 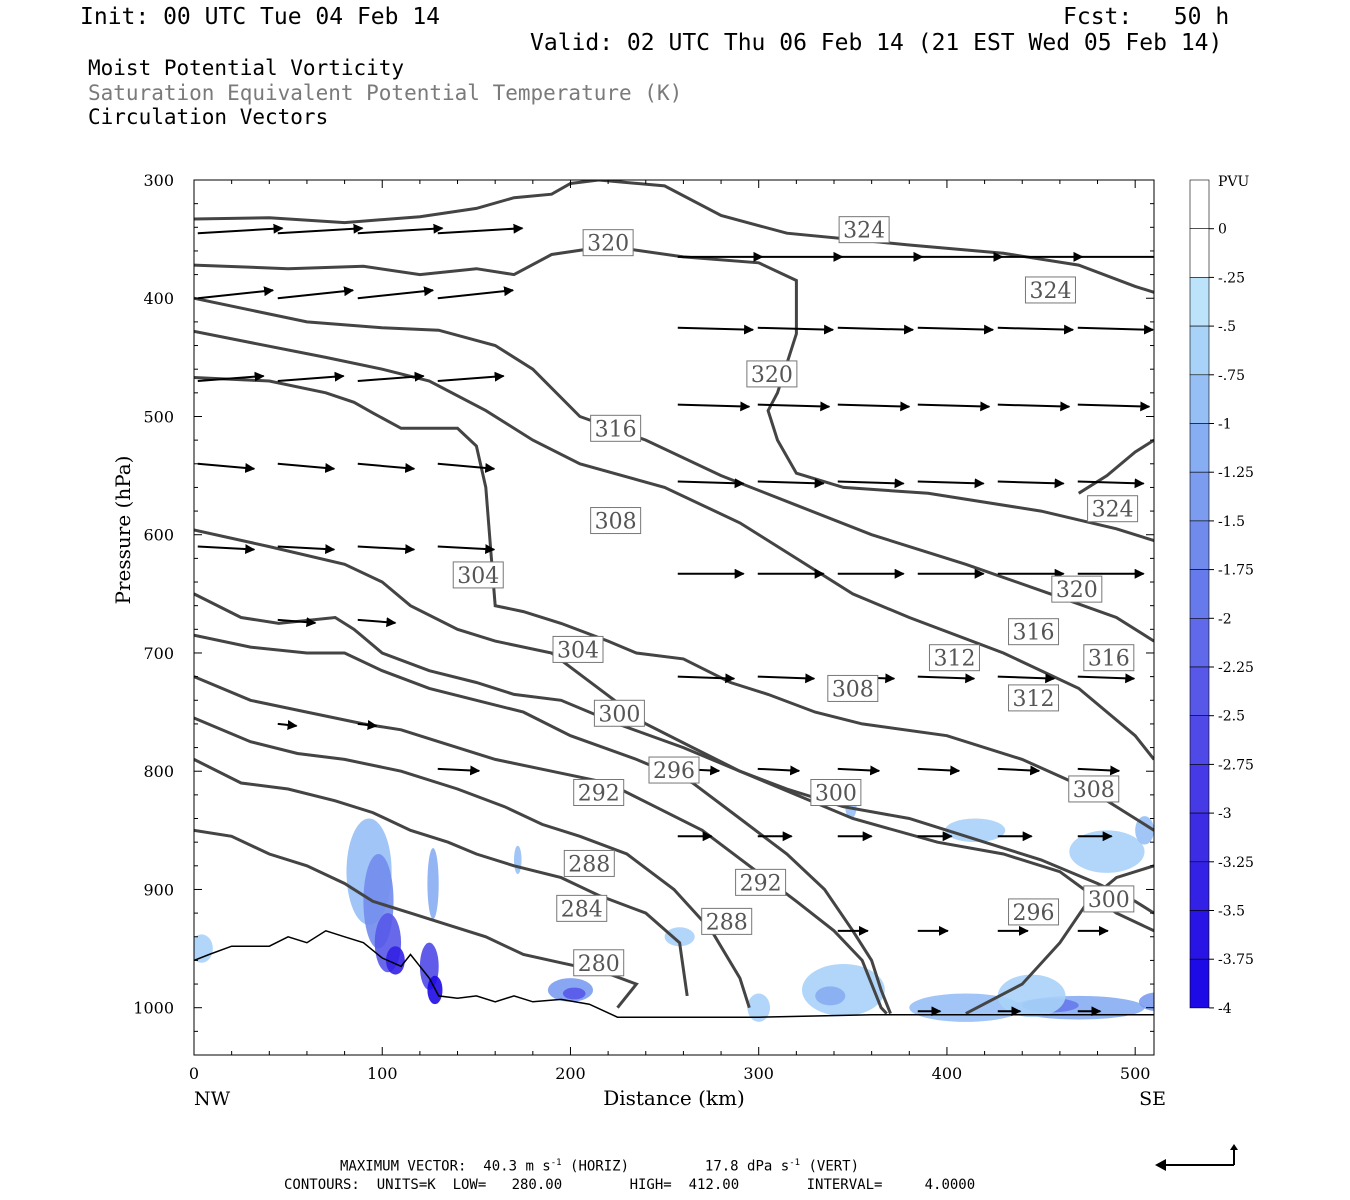 What do you see at coordinates (517, 1166) in the screenshot?
I see `max-vector-horiz: 40.3 m s` at bounding box center [517, 1166].